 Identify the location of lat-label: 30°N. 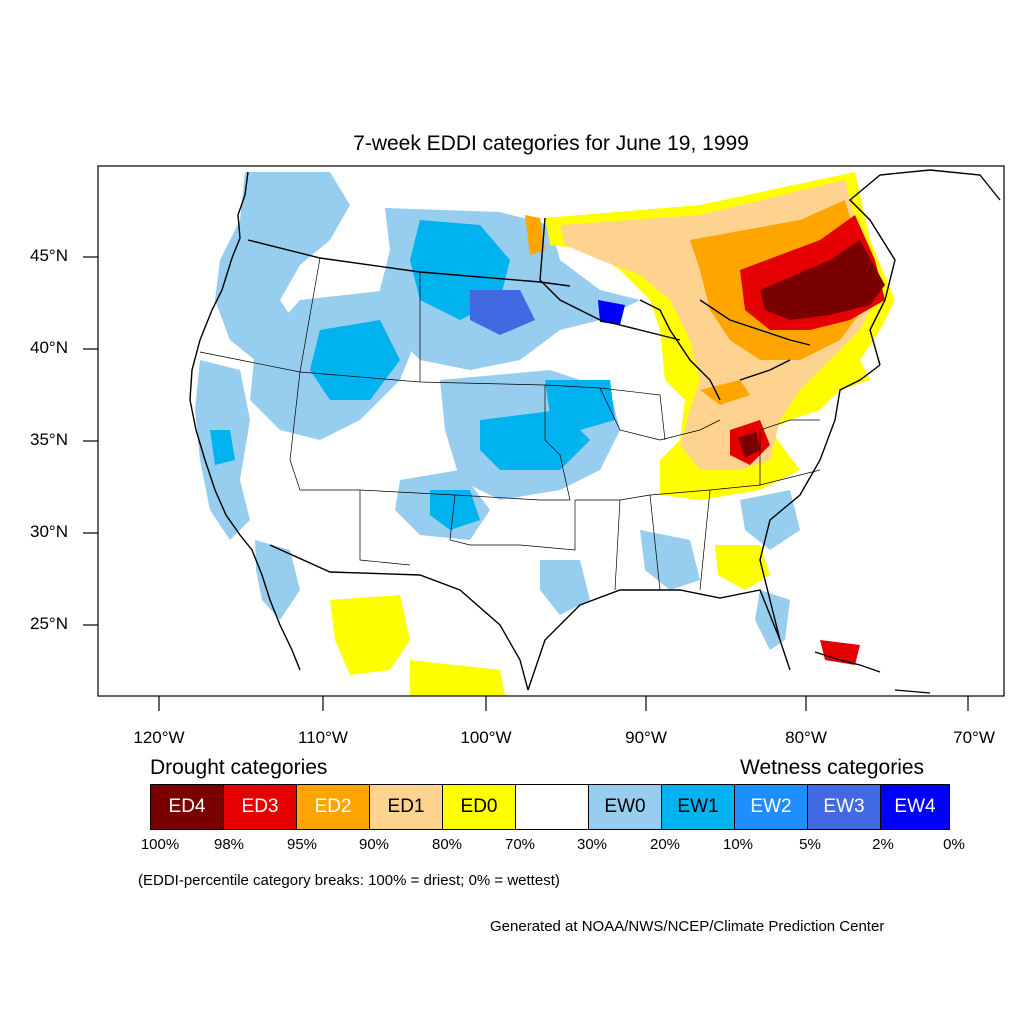
(49, 531).